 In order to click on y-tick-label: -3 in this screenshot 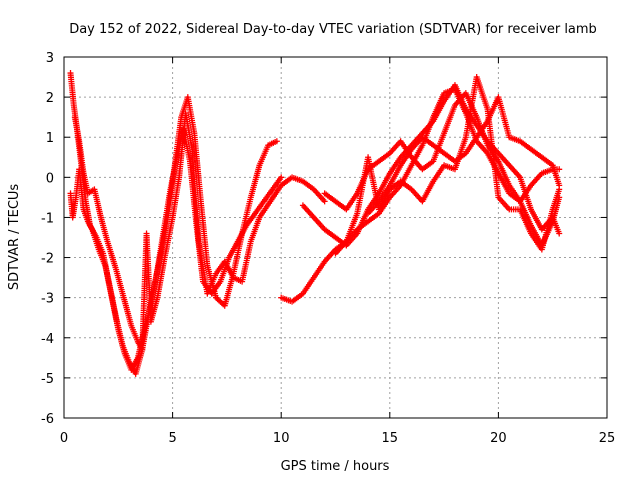, I will do `click(47, 299)`.